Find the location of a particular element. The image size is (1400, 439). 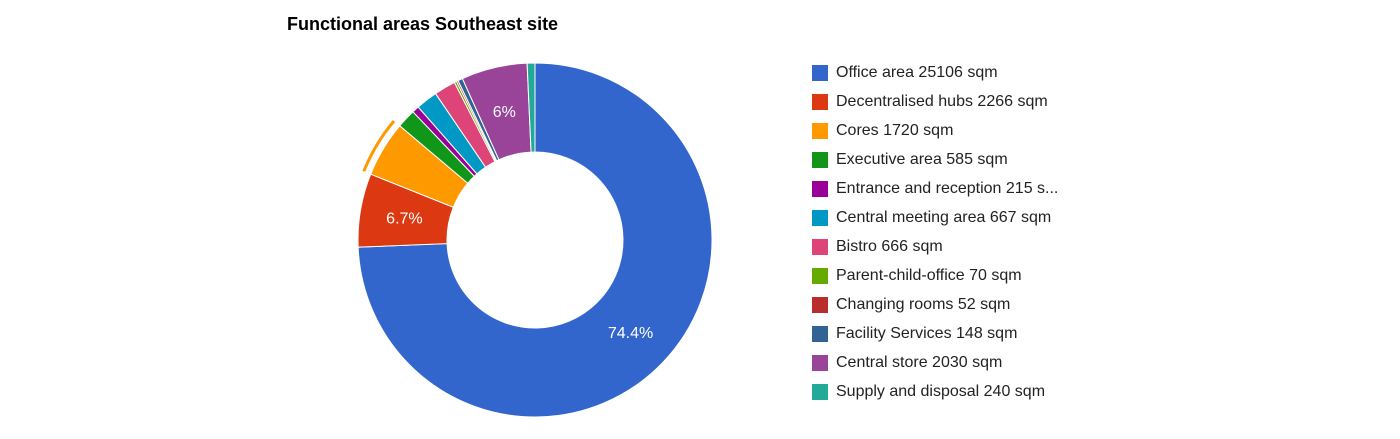

legend-item: Parent-child-office 70 sqm is located at coordinates (917, 276).